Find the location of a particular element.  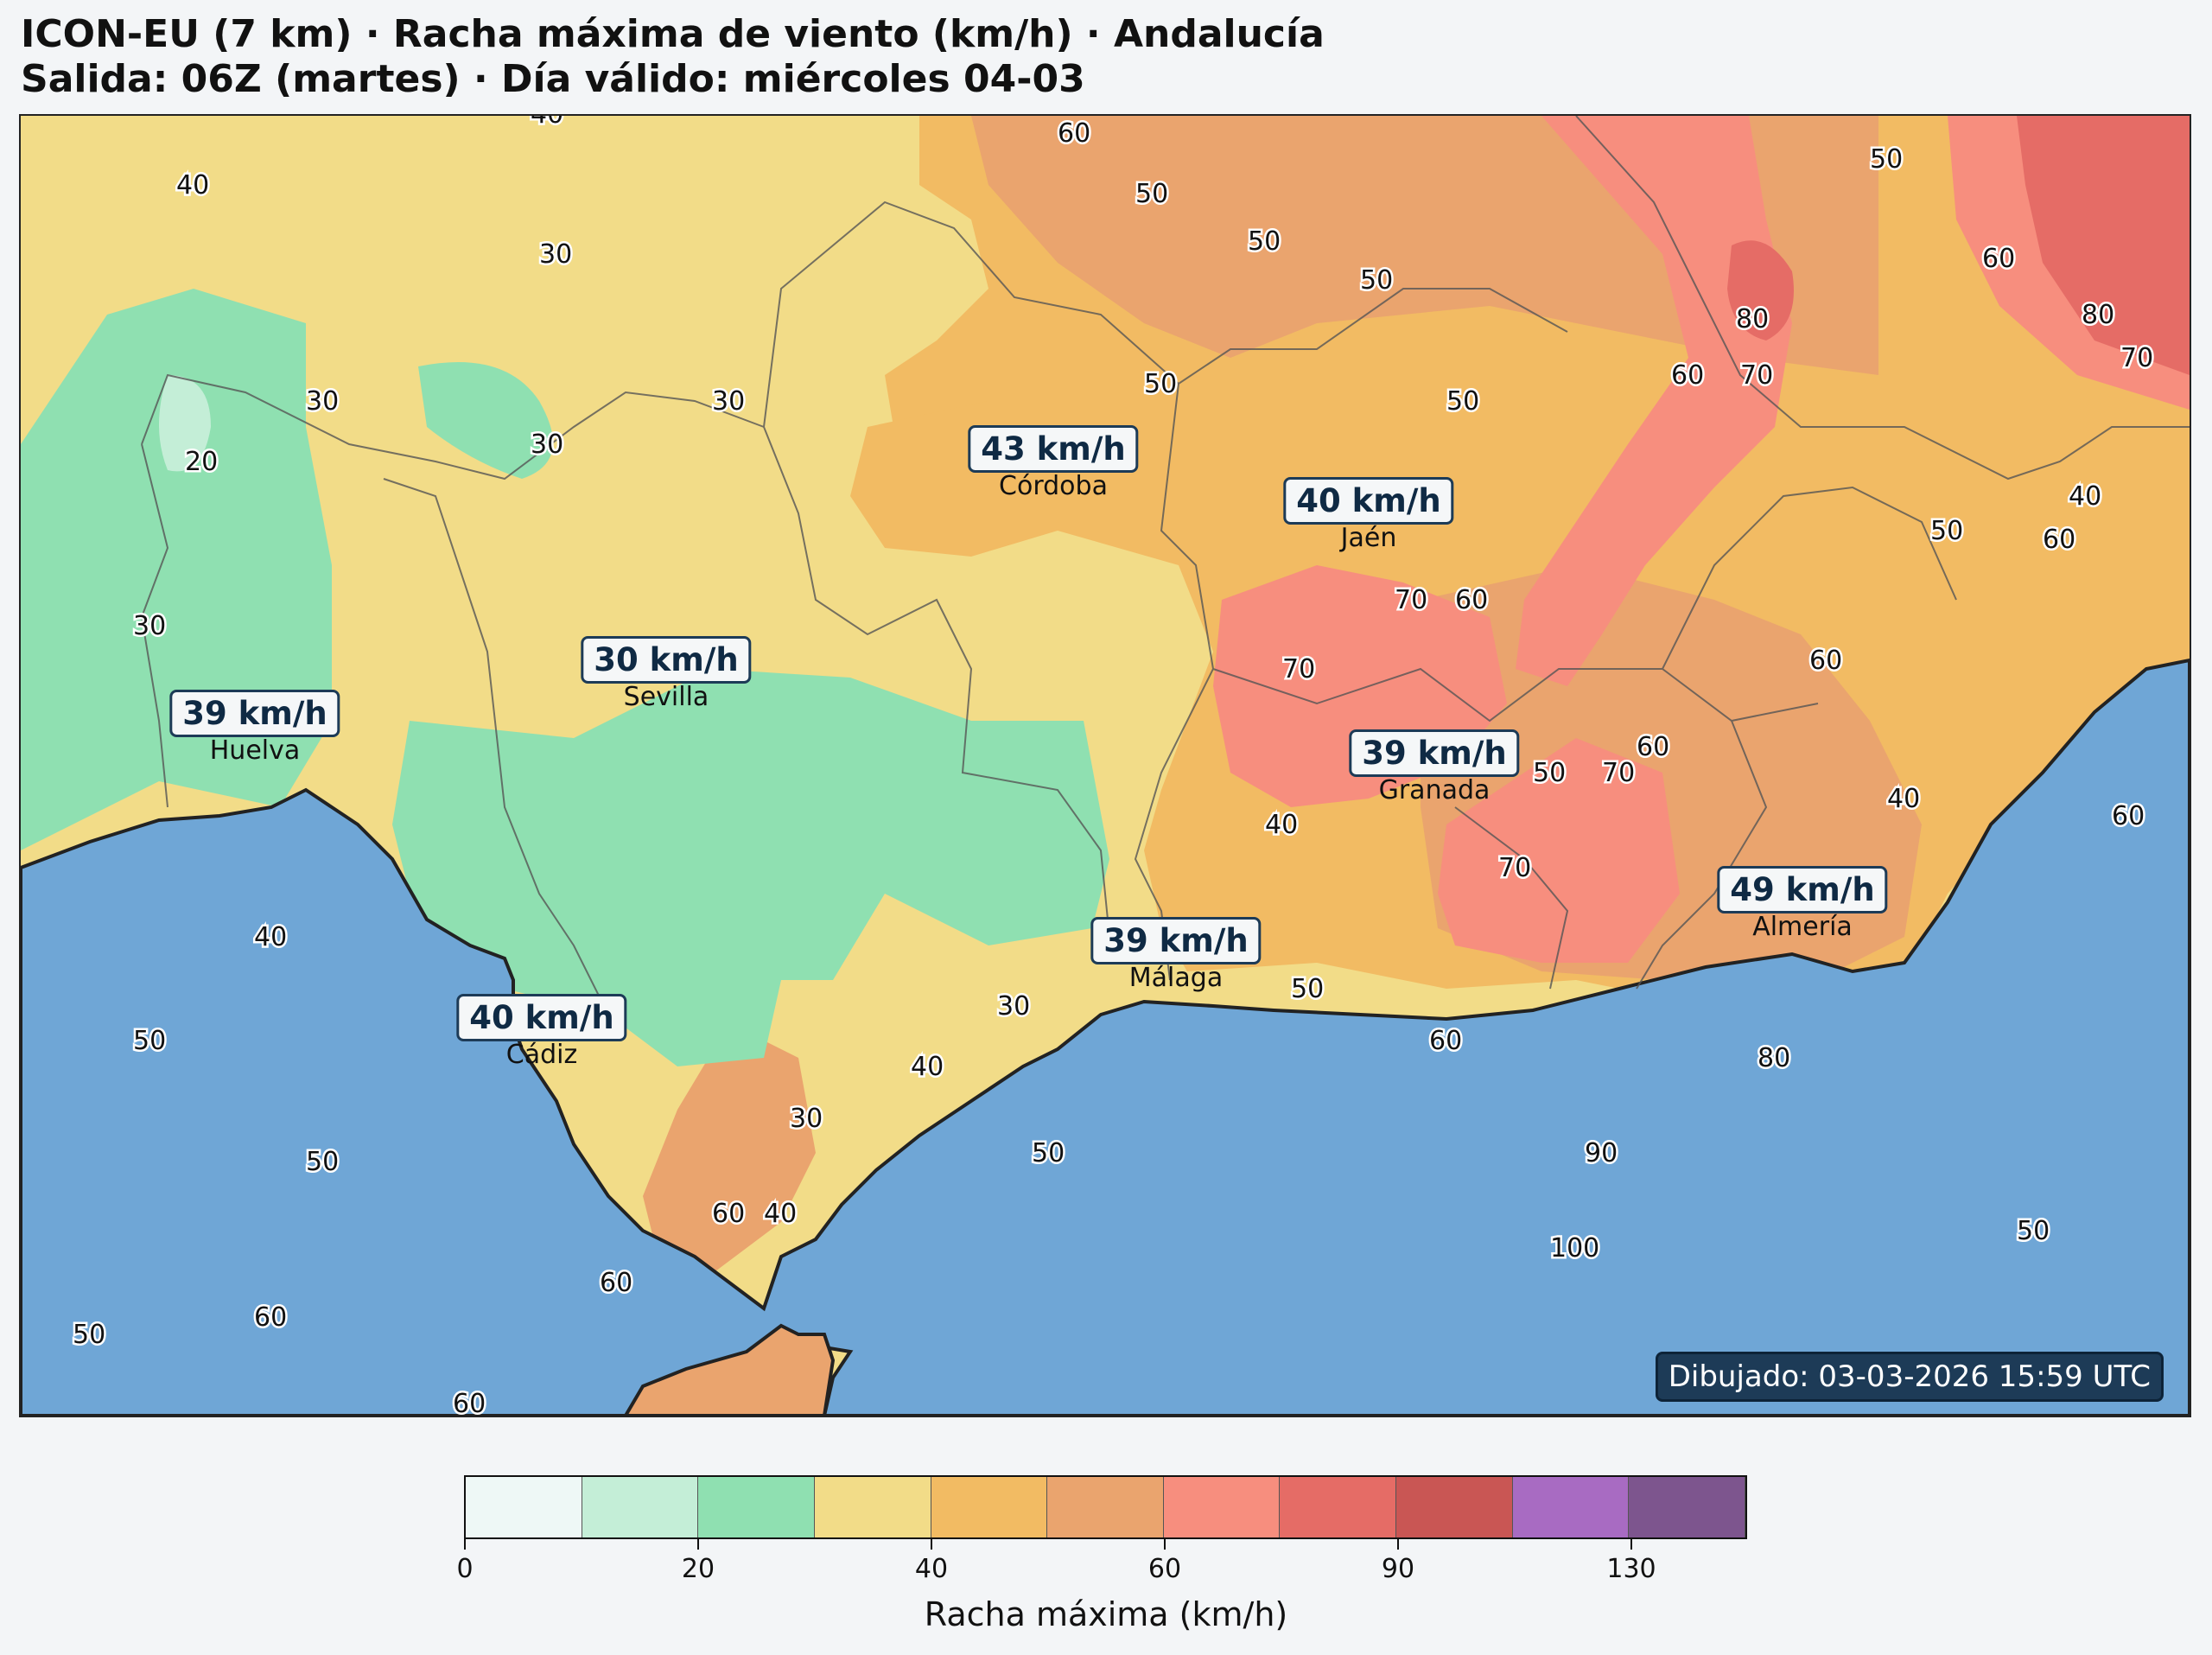

city-name: Huelva is located at coordinates (255, 750).